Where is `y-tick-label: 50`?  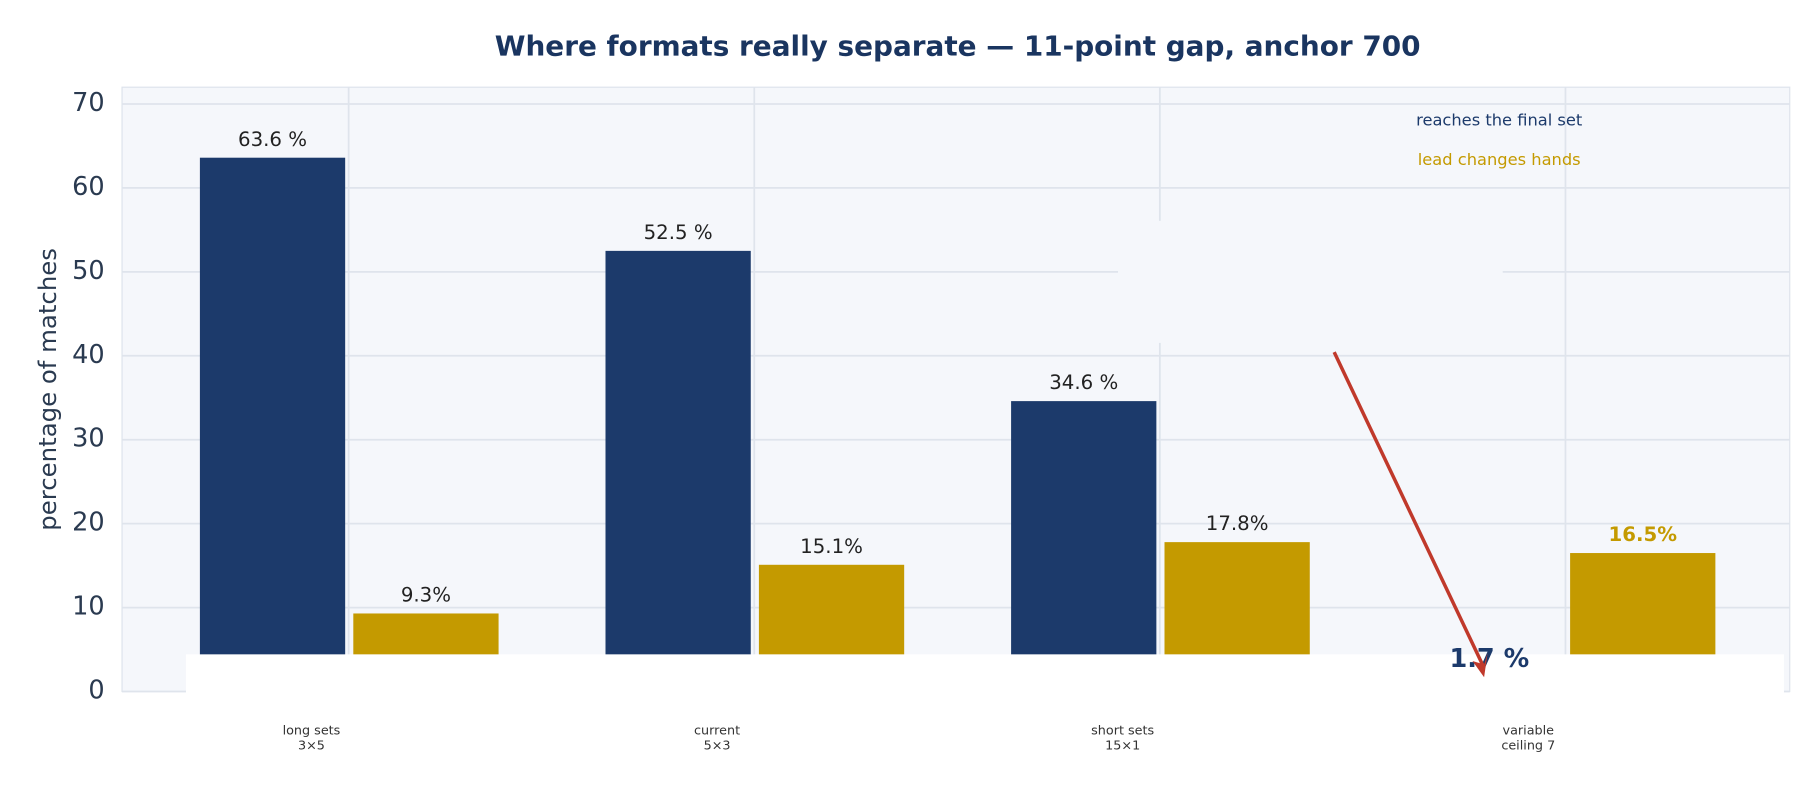
y-tick-label: 50 is located at coordinates (88, 271).